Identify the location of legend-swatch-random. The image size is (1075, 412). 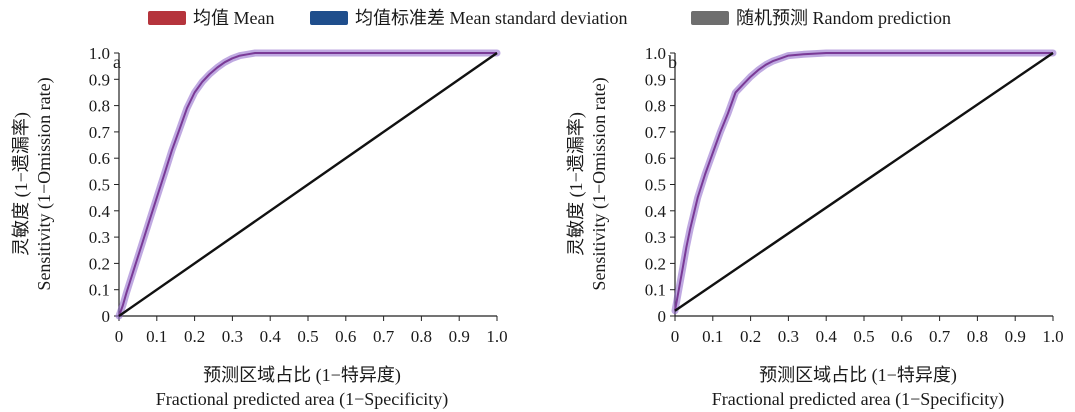
(710, 18).